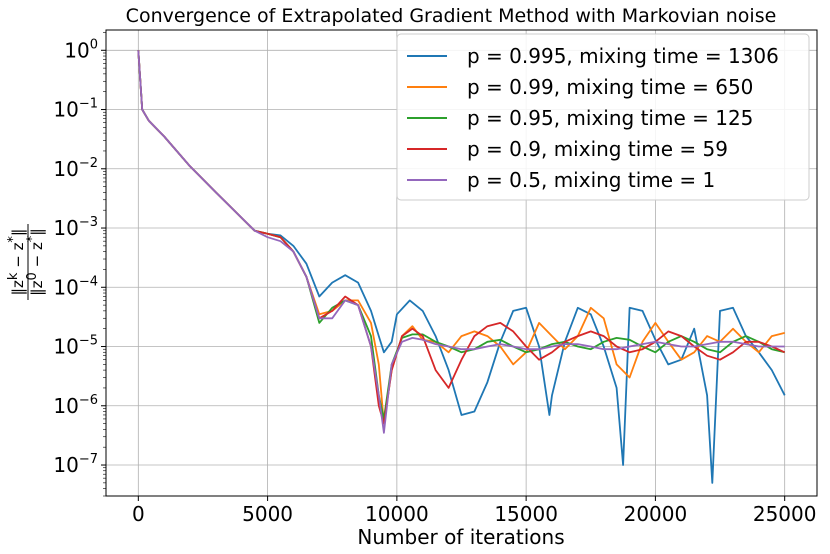 Image resolution: width=830 pixels, height=554 pixels. I want to click on x-tick-label: 0, so click(138, 514).